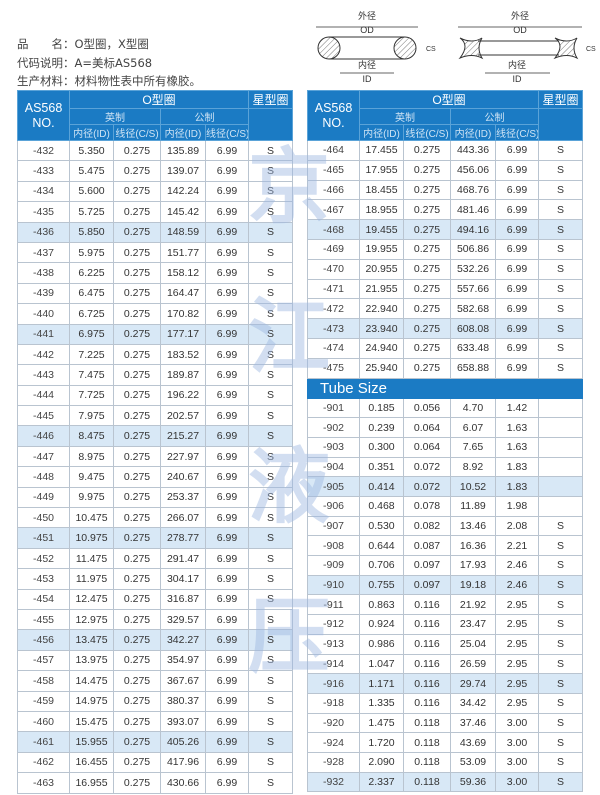 The image size is (600, 795). Describe the element at coordinates (155, 558) in the screenshot. I see `table-row: -452 11.475 0.275 291.47 6.99 S` at that location.